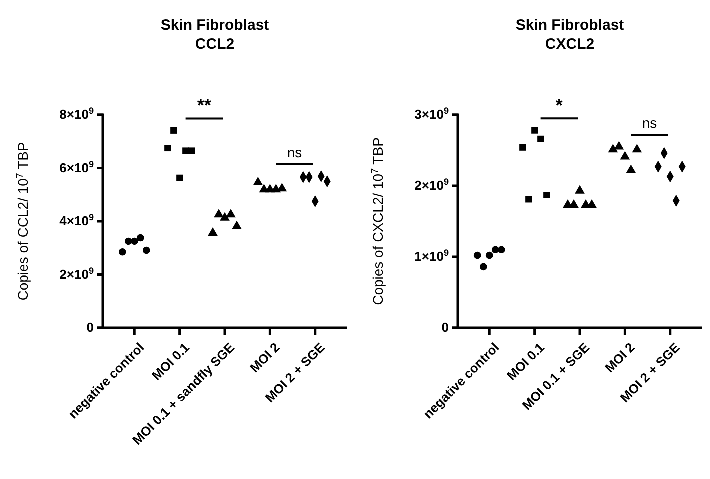  What do you see at coordinates (559, 106) in the screenshot?
I see `annotation: *` at bounding box center [559, 106].